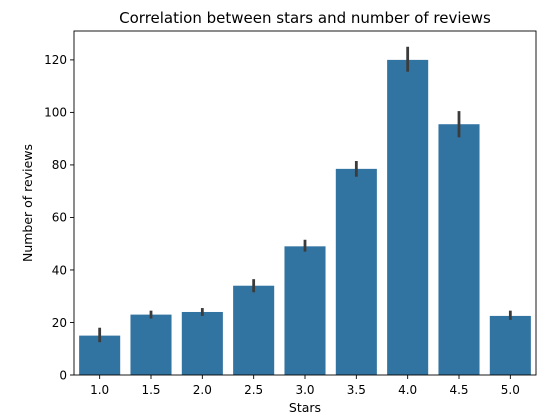 The width and height of the screenshot is (554, 419). What do you see at coordinates (458, 390) in the screenshot?
I see `x-tick-label-4.5: 4.5` at bounding box center [458, 390].